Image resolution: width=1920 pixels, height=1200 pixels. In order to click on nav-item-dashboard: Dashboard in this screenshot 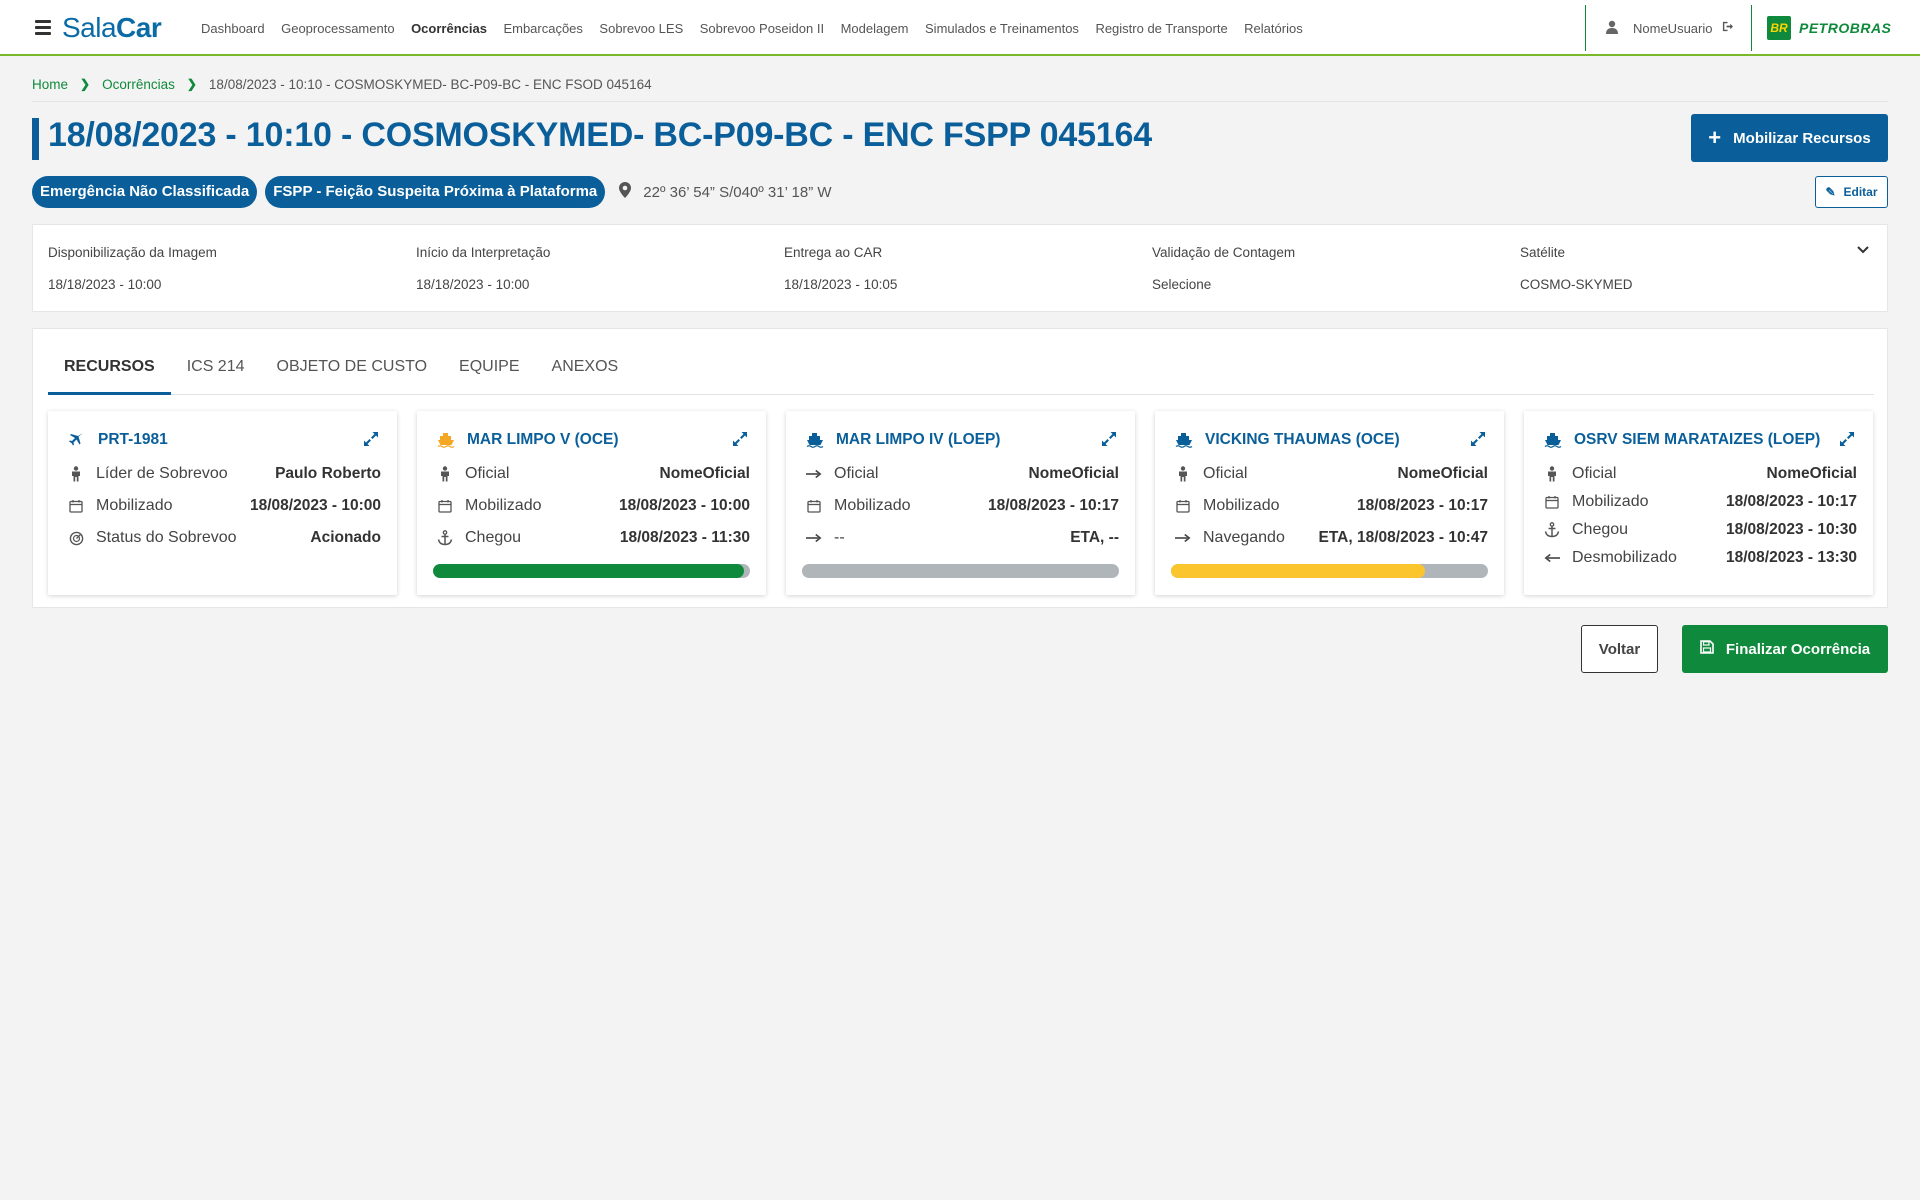, I will do `click(233, 28)`.